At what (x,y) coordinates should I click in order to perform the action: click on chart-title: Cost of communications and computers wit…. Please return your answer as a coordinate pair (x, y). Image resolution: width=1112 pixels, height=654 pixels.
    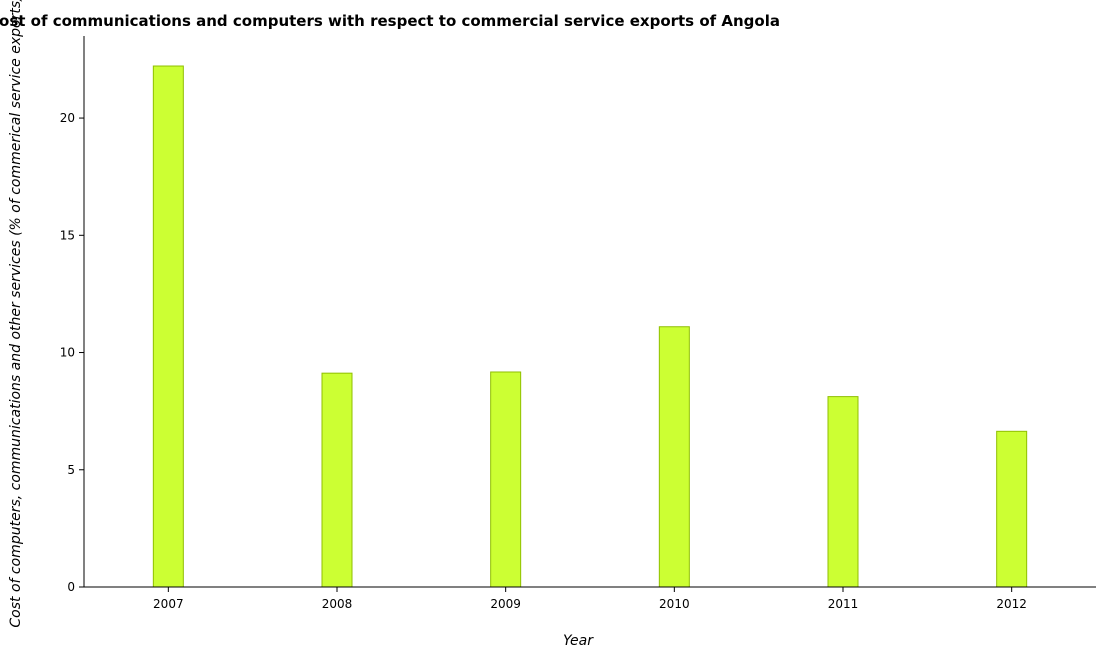
    Looking at the image, I should click on (390, 21).